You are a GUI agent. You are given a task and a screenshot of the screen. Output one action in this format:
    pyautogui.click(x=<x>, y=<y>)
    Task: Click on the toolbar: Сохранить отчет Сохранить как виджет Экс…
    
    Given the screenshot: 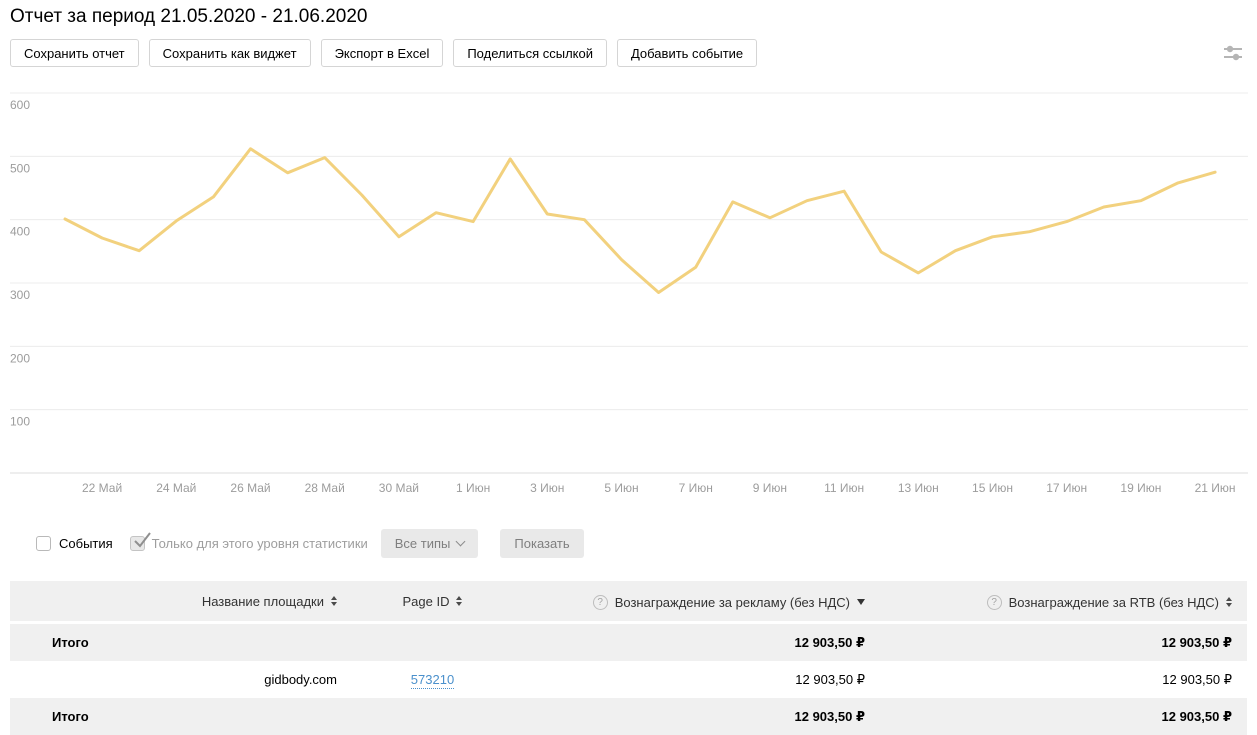 What is the action you would take?
    pyautogui.click(x=628, y=53)
    